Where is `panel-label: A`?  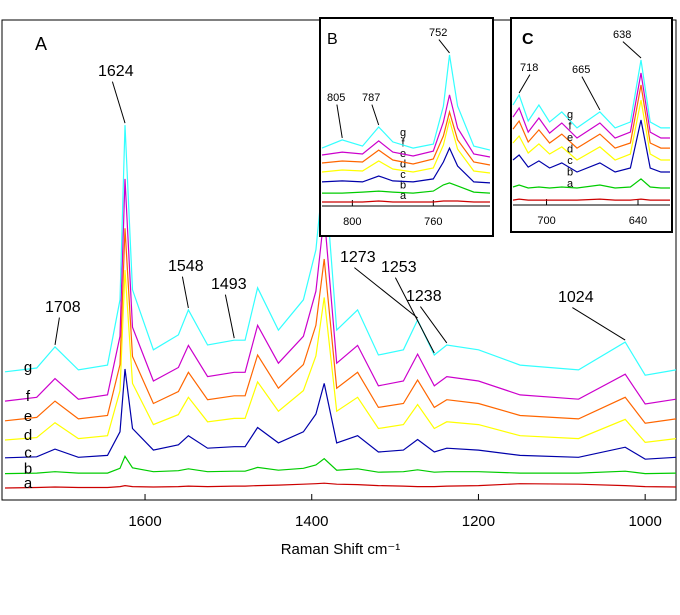
panel-label: A is located at coordinates (41, 44).